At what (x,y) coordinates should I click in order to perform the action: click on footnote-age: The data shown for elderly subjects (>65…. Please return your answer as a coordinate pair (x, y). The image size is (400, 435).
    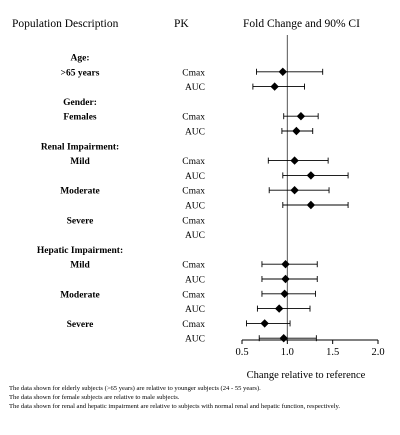
    Looking at the image, I should click on (135, 388).